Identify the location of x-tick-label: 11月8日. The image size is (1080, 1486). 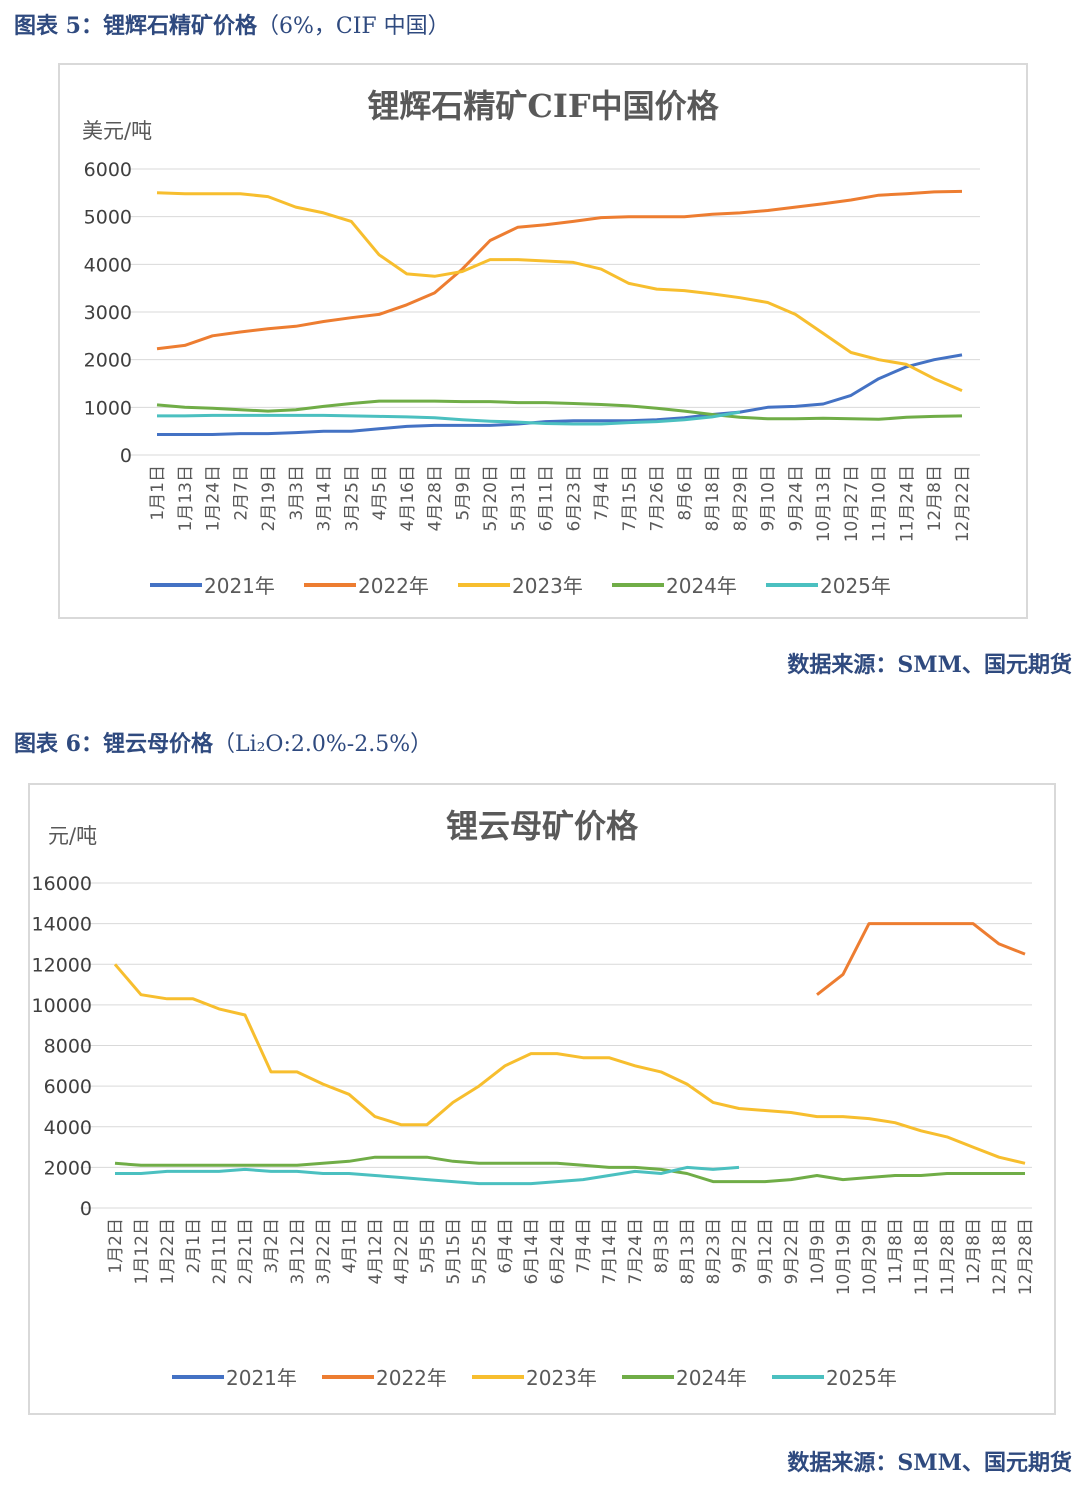
(896, 1251).